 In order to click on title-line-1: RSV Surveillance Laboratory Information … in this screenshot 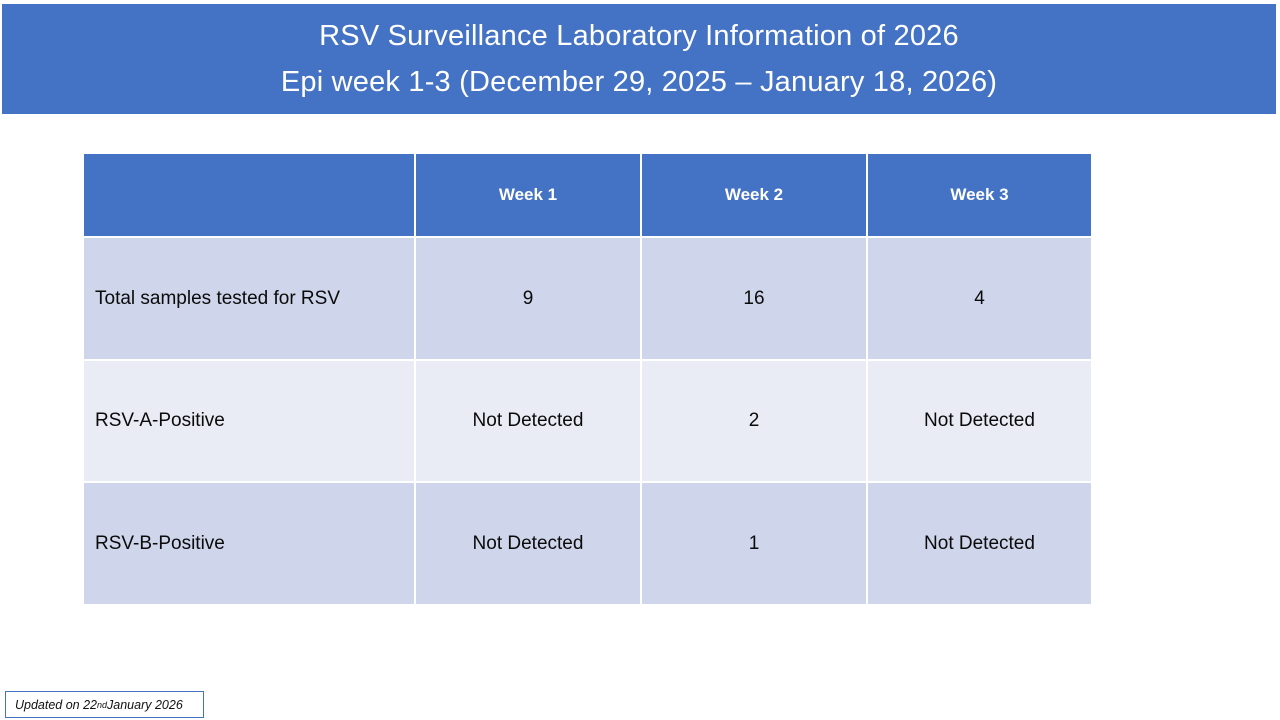, I will do `click(639, 36)`.